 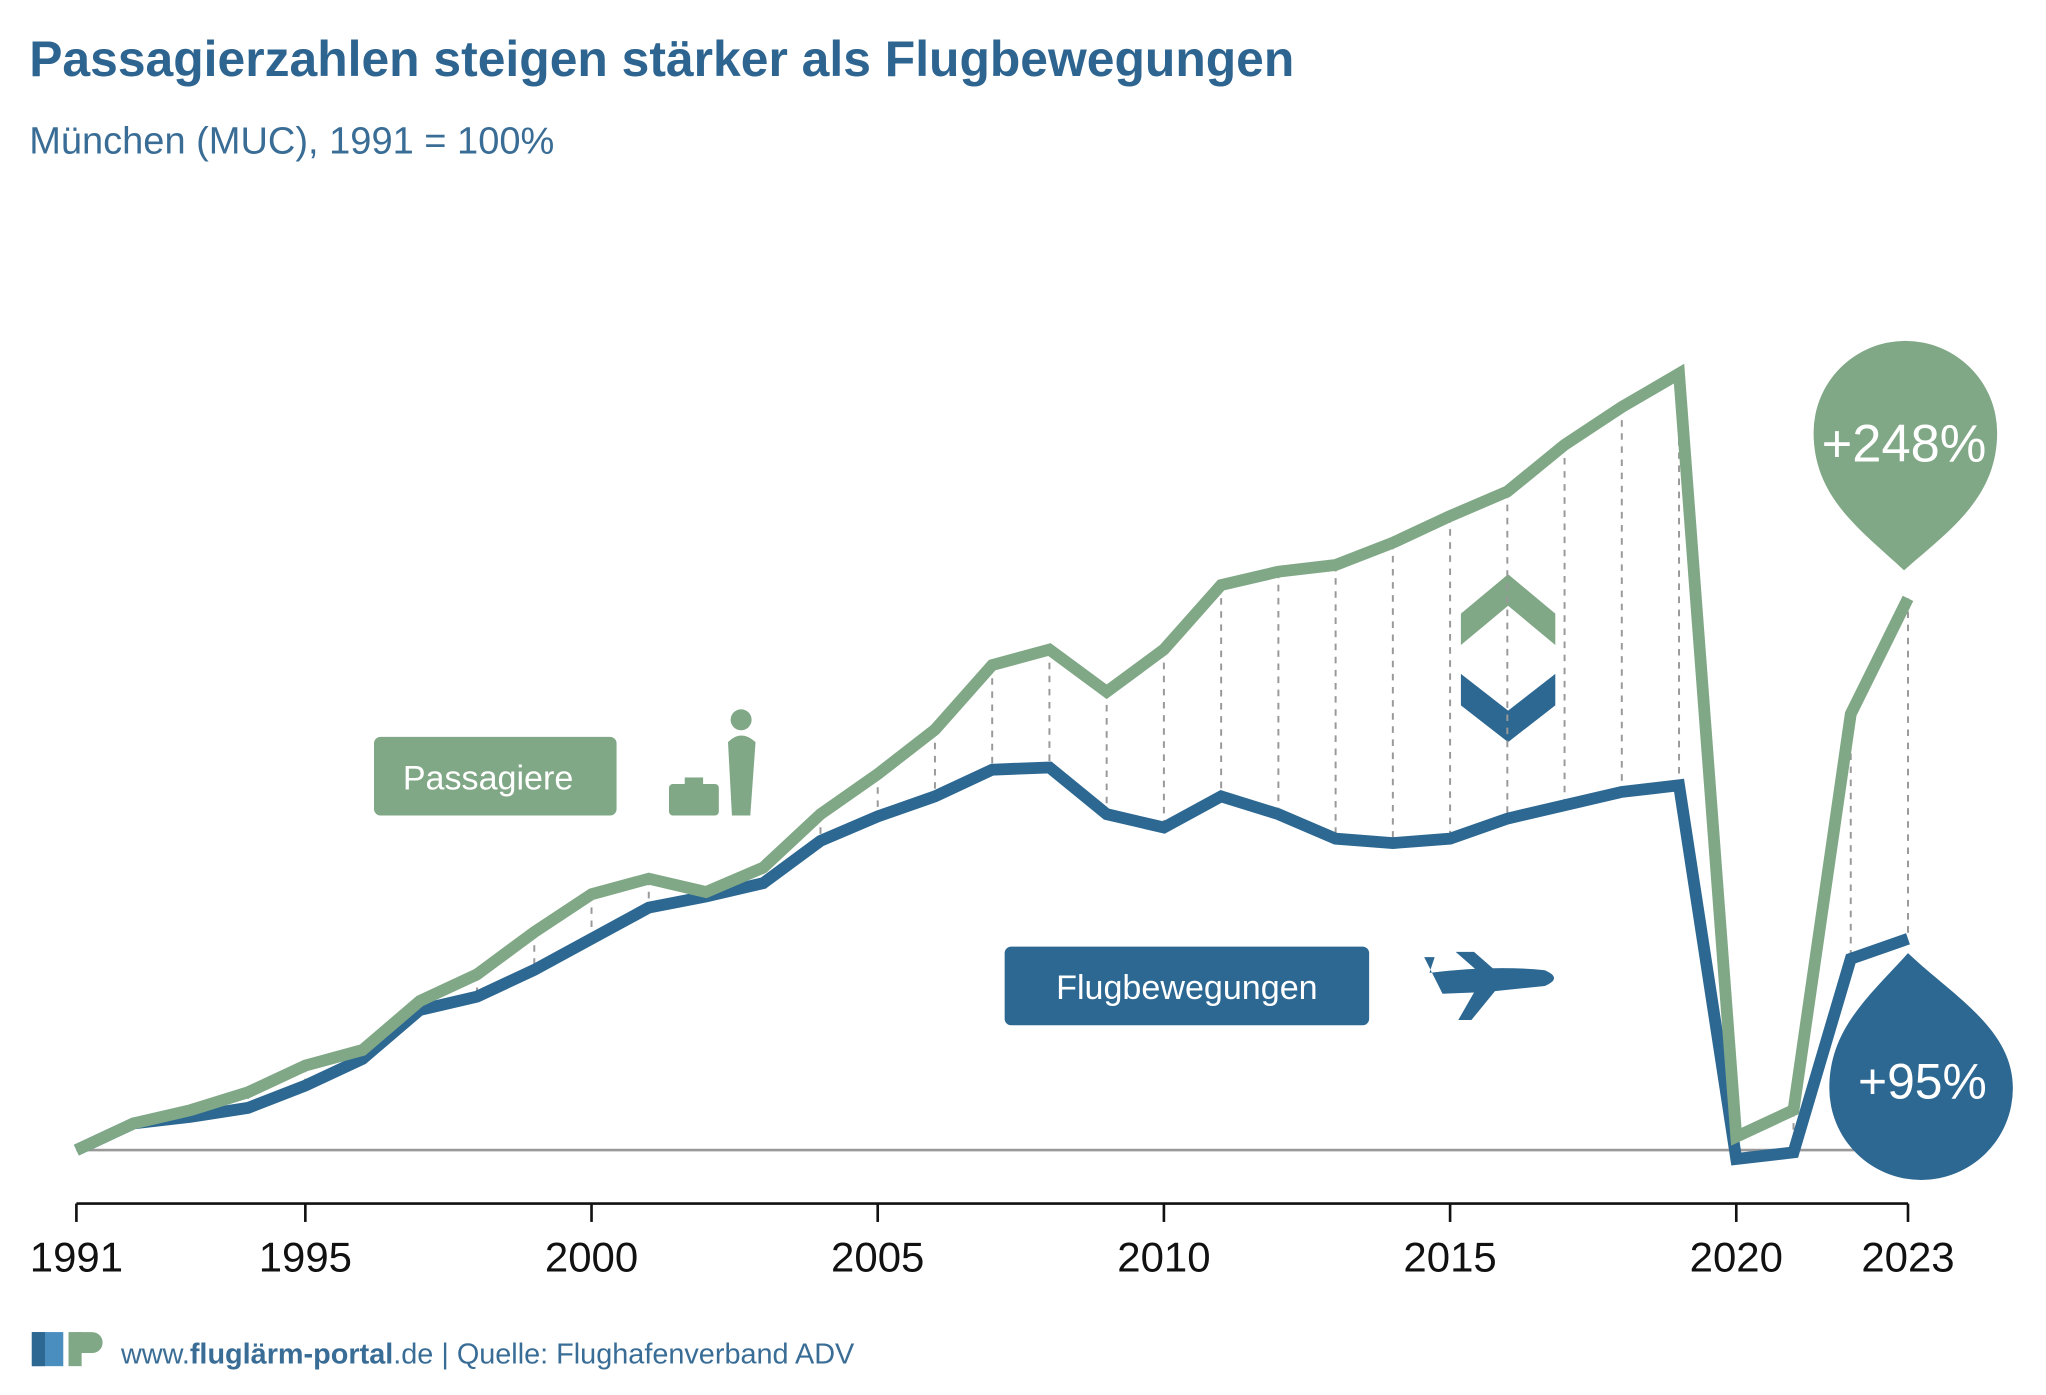 I want to click on x-tick-label: 2010, so click(x=1163, y=1257).